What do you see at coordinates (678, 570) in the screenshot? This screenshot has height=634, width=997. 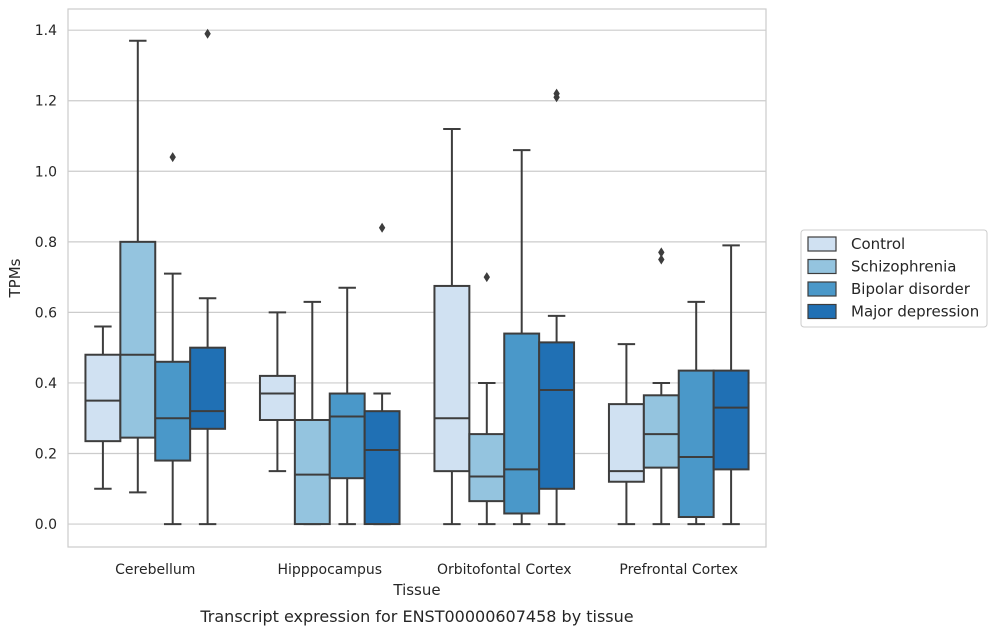 I see `x-tick-label: Prefrontal Cortex` at bounding box center [678, 570].